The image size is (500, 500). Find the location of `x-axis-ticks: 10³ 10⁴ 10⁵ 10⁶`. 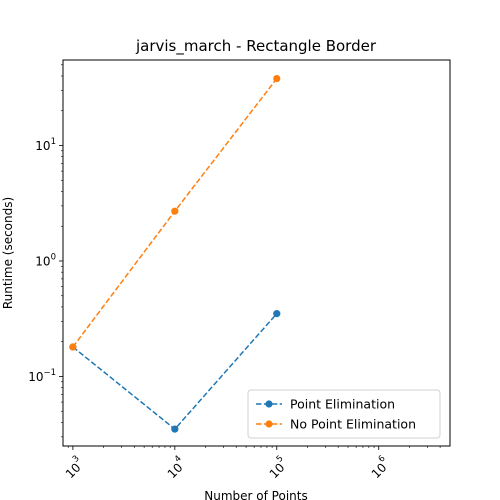

x-axis-ticks: 10³ 10⁴ 10⁵ 10⁶ is located at coordinates (250, 463).